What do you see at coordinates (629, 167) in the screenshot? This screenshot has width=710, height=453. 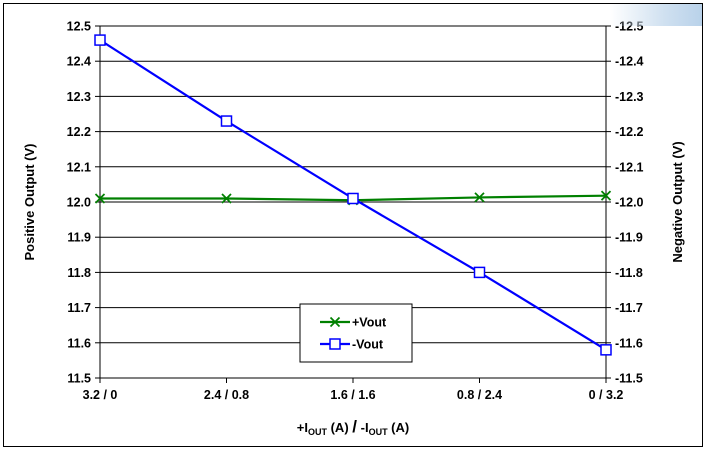 I see `right-tick-label: -12.1` at bounding box center [629, 167].